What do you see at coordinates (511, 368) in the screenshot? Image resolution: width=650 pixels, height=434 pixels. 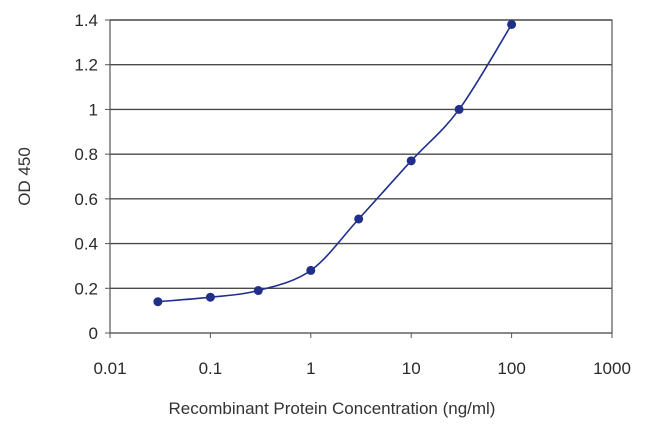 I see `x-tick-label-4: 100` at bounding box center [511, 368].